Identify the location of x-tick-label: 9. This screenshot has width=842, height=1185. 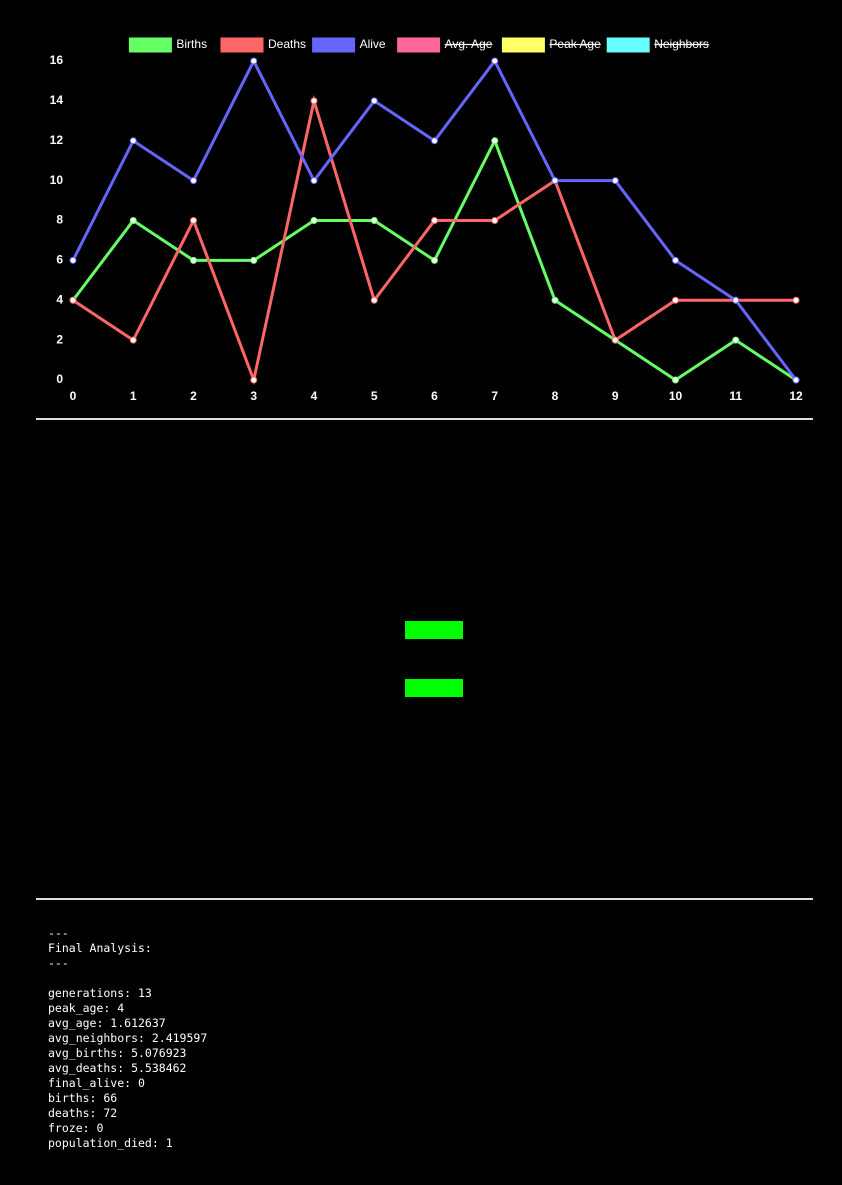
(615, 396).